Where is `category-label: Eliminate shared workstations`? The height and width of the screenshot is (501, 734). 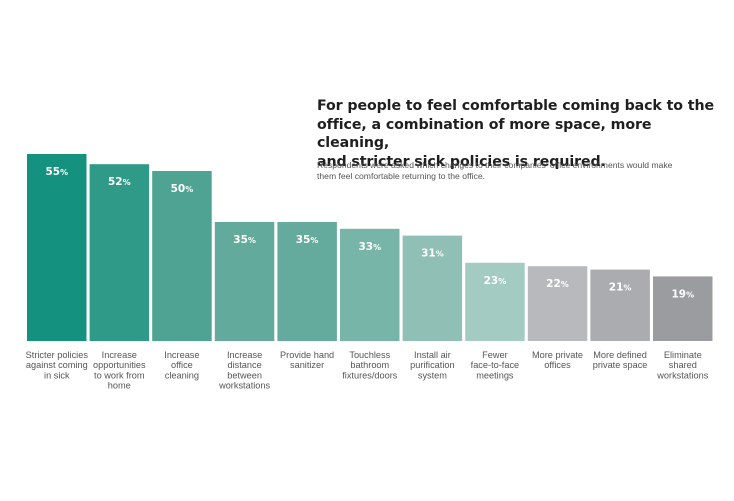
category-label: Eliminate shared workstations is located at coordinates (682, 365).